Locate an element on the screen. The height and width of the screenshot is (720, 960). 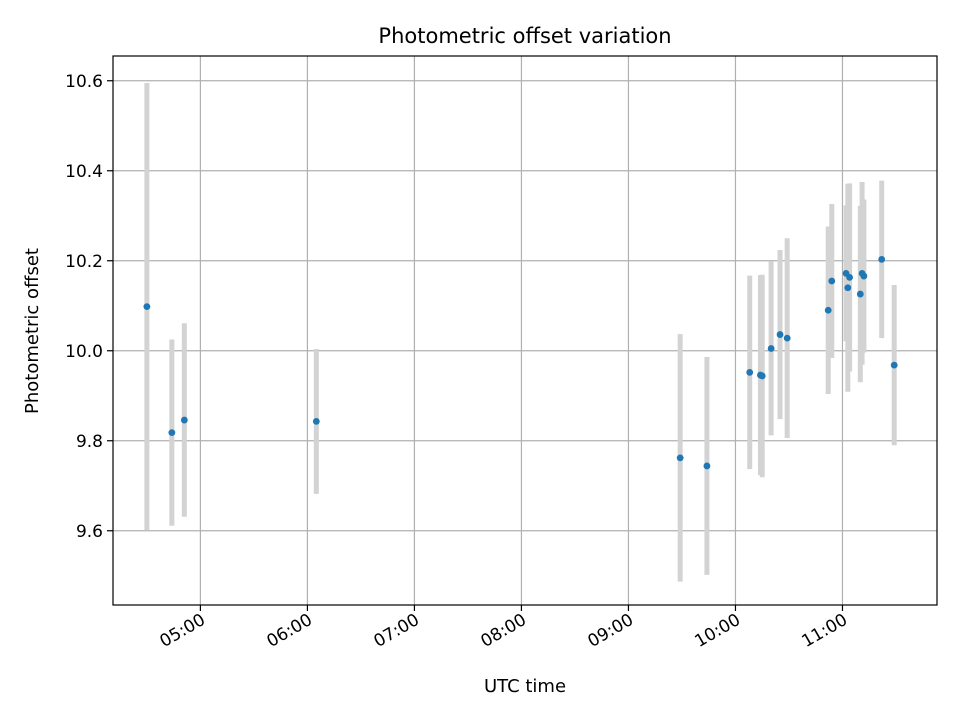
x-tick-label: 09:00 is located at coordinates (611, 631).